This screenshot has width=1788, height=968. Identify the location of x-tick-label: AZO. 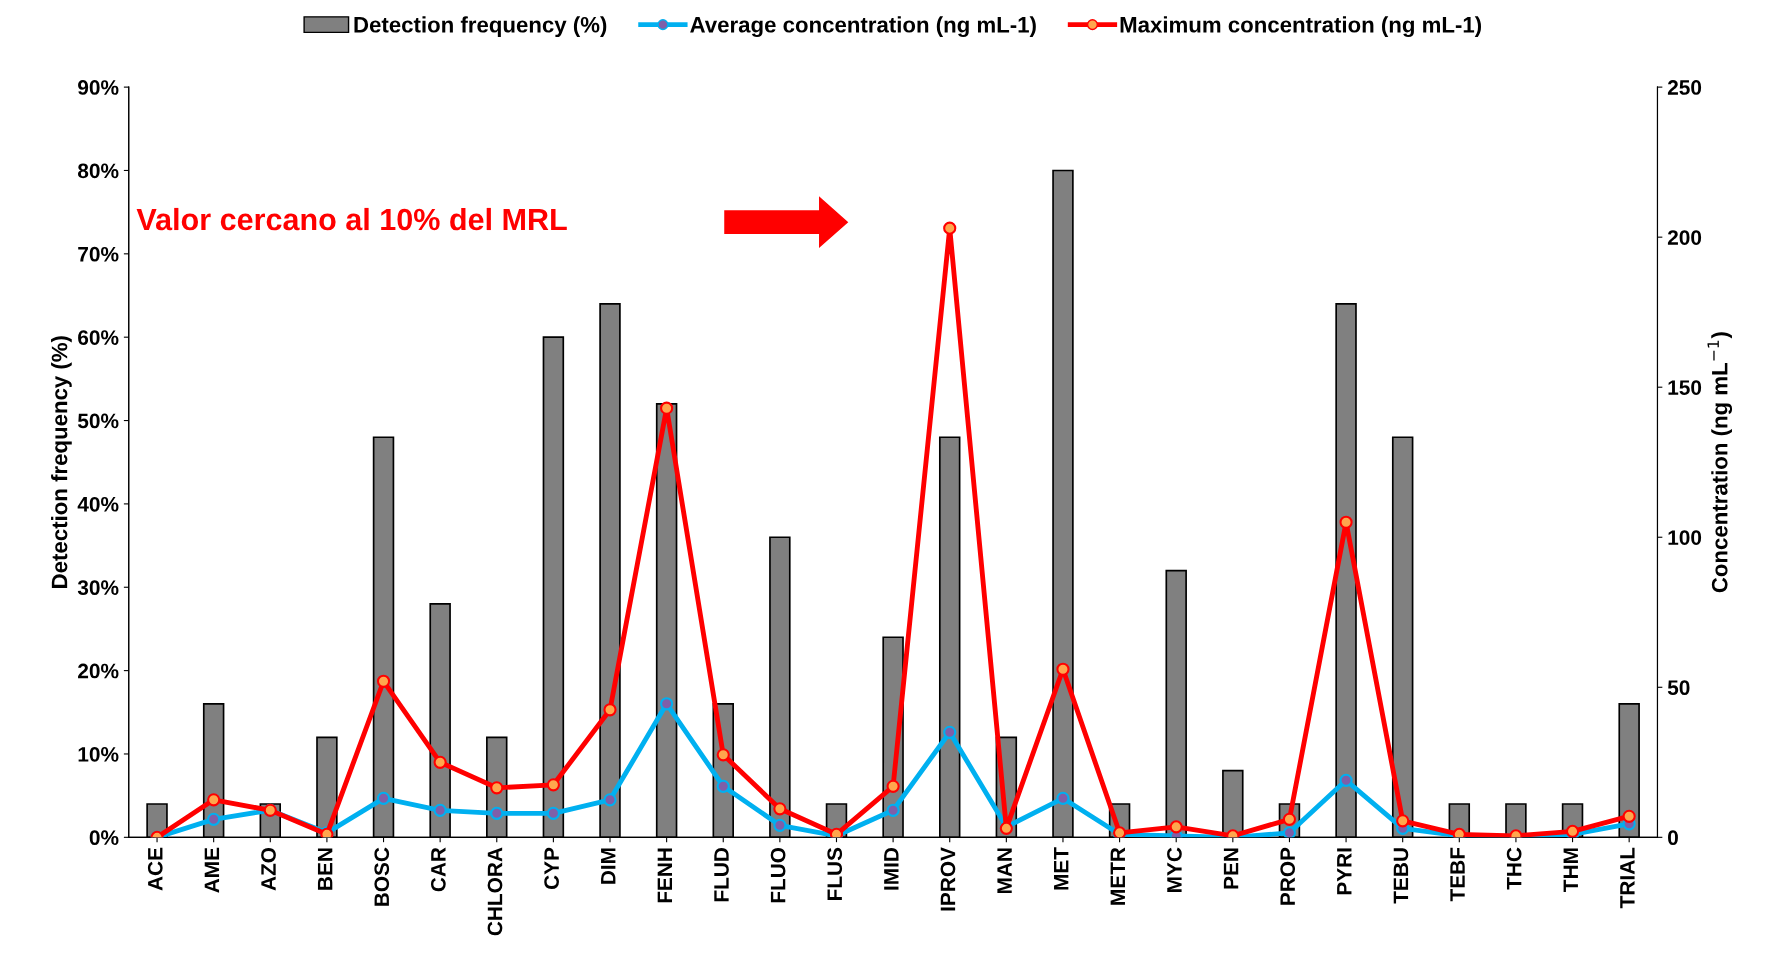
(268, 869).